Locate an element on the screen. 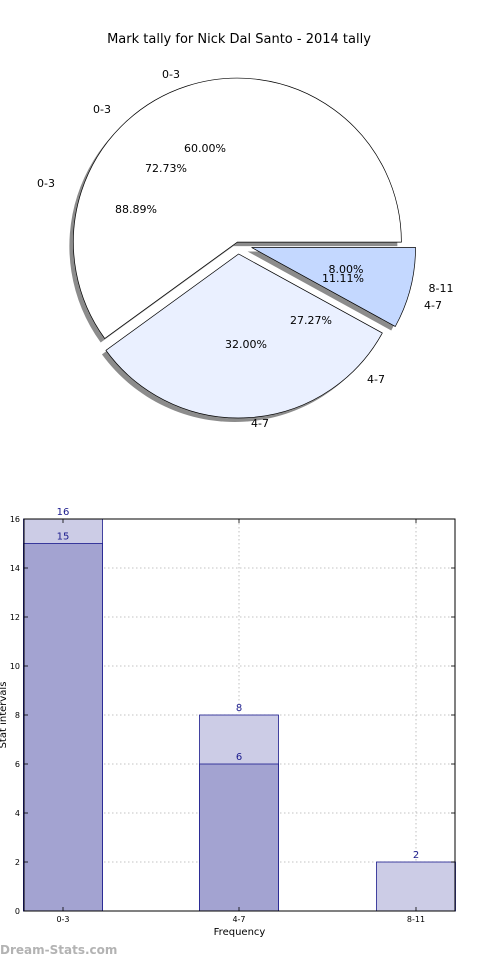  y-tick-label: 4 is located at coordinates (17, 813).